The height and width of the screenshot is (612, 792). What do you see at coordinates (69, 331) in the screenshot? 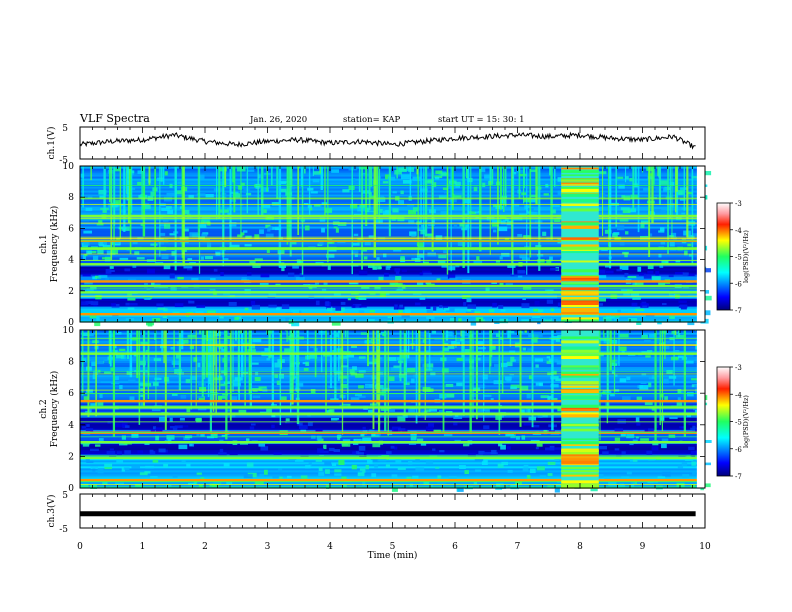
I see `ch2-spectrum-ytick-10: 10` at bounding box center [69, 331].